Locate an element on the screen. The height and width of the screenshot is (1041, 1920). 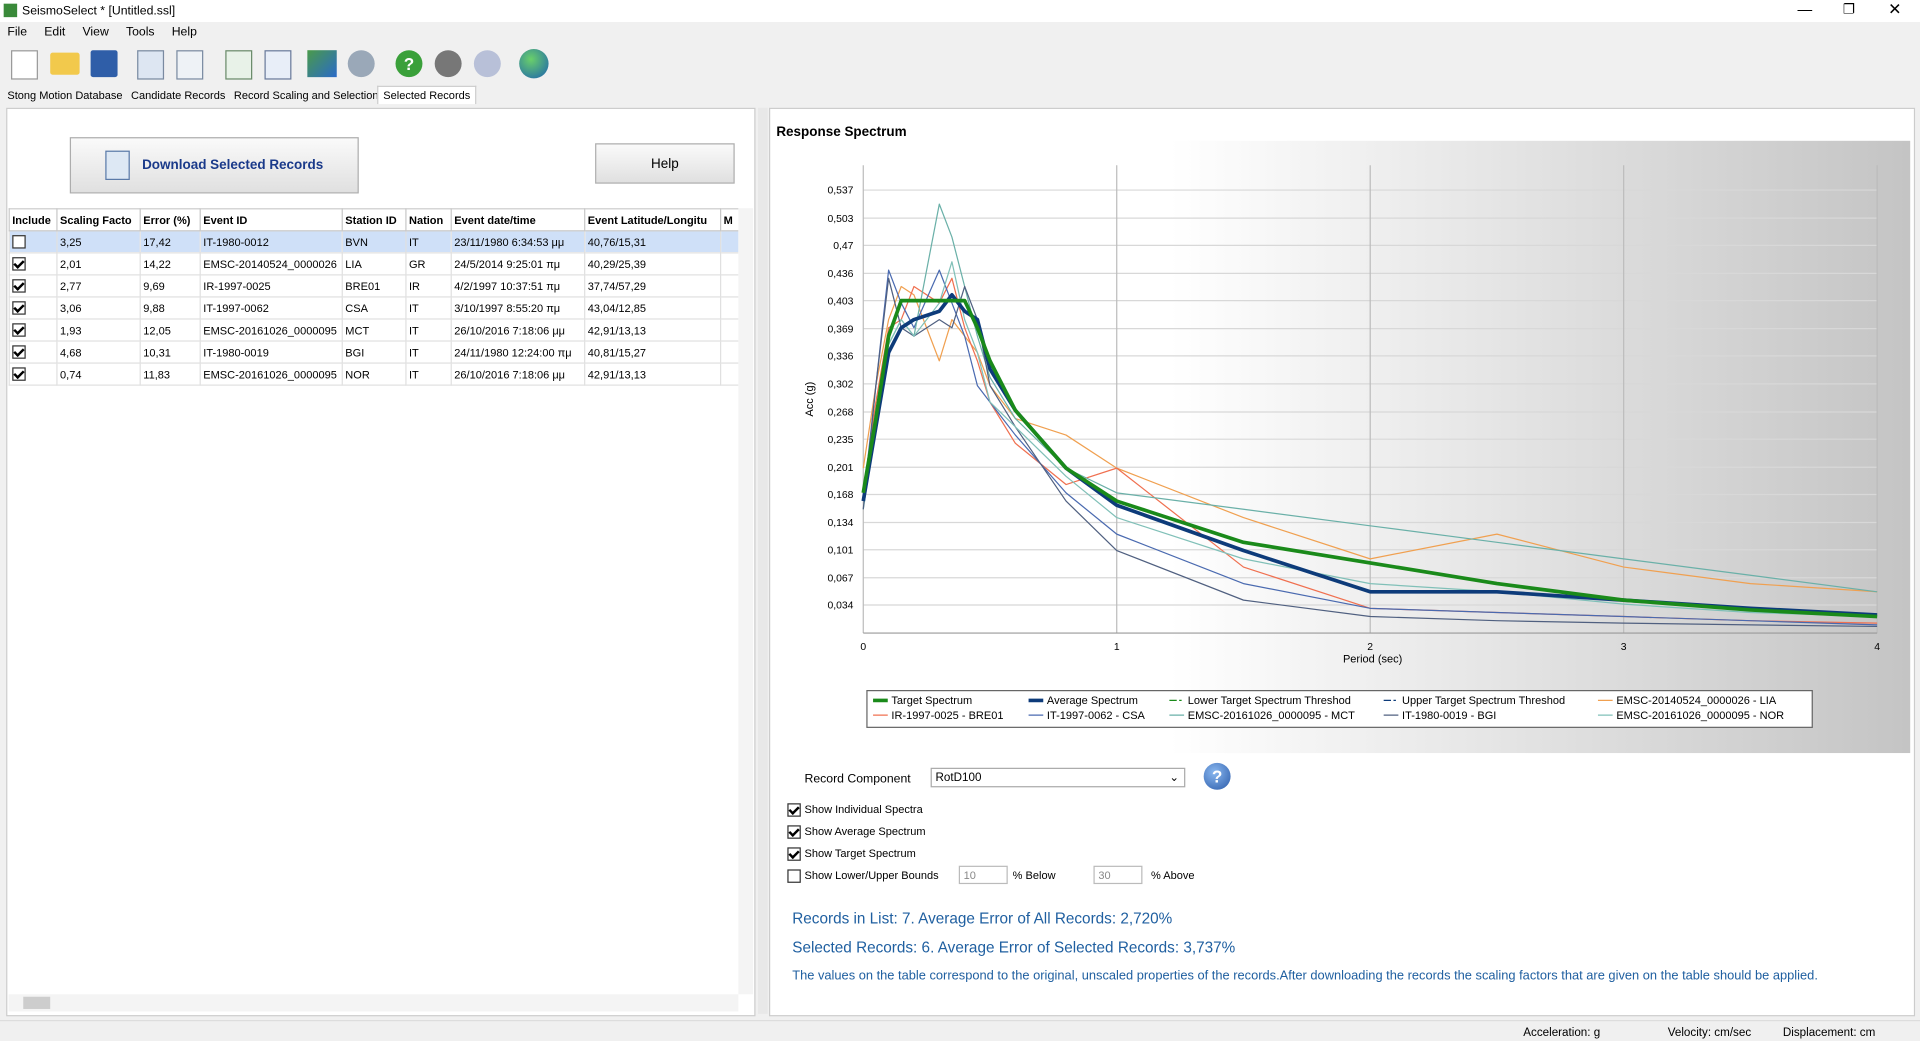
table-cell: 42,91/13,13 is located at coordinates (653, 374).